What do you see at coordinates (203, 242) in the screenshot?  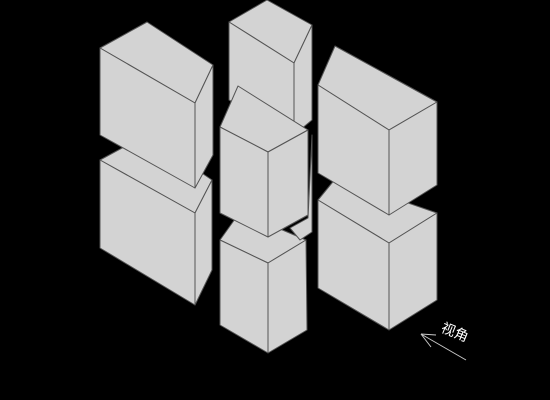 I see `block-left-lower-side-face` at bounding box center [203, 242].